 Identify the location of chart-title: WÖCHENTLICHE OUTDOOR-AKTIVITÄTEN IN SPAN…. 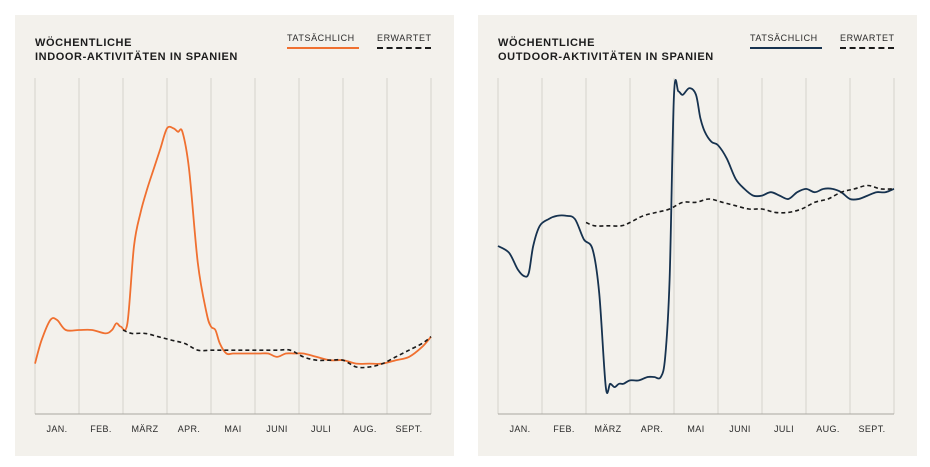
(606, 50).